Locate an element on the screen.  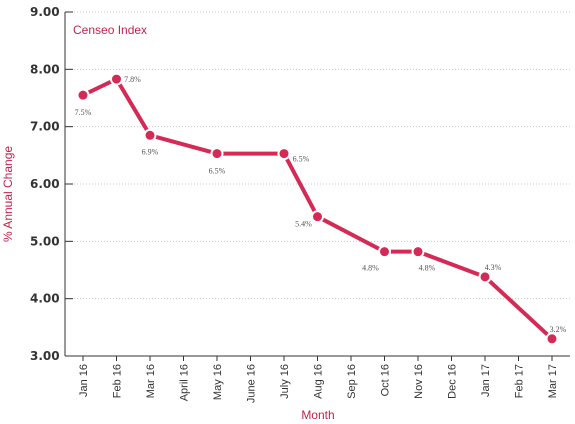
legend-series-name: Censeo Index is located at coordinates (110, 30).